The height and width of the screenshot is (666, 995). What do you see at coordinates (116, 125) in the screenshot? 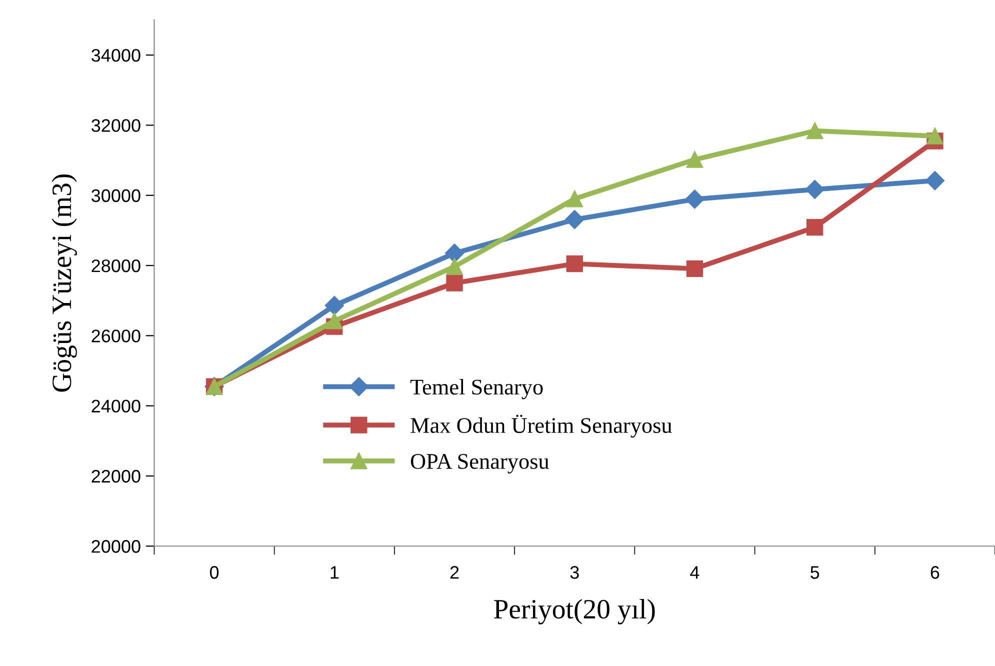
I see `y-tick-label: 32000` at bounding box center [116, 125].